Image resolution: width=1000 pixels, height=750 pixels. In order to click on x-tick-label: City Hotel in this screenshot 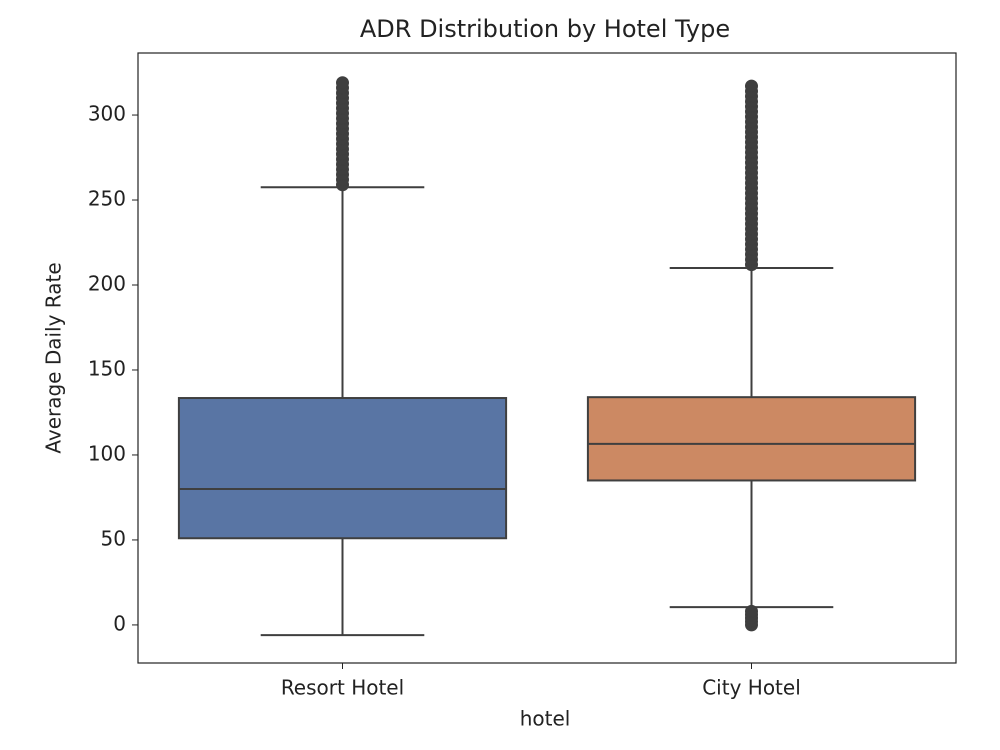, I will do `click(751, 688)`.